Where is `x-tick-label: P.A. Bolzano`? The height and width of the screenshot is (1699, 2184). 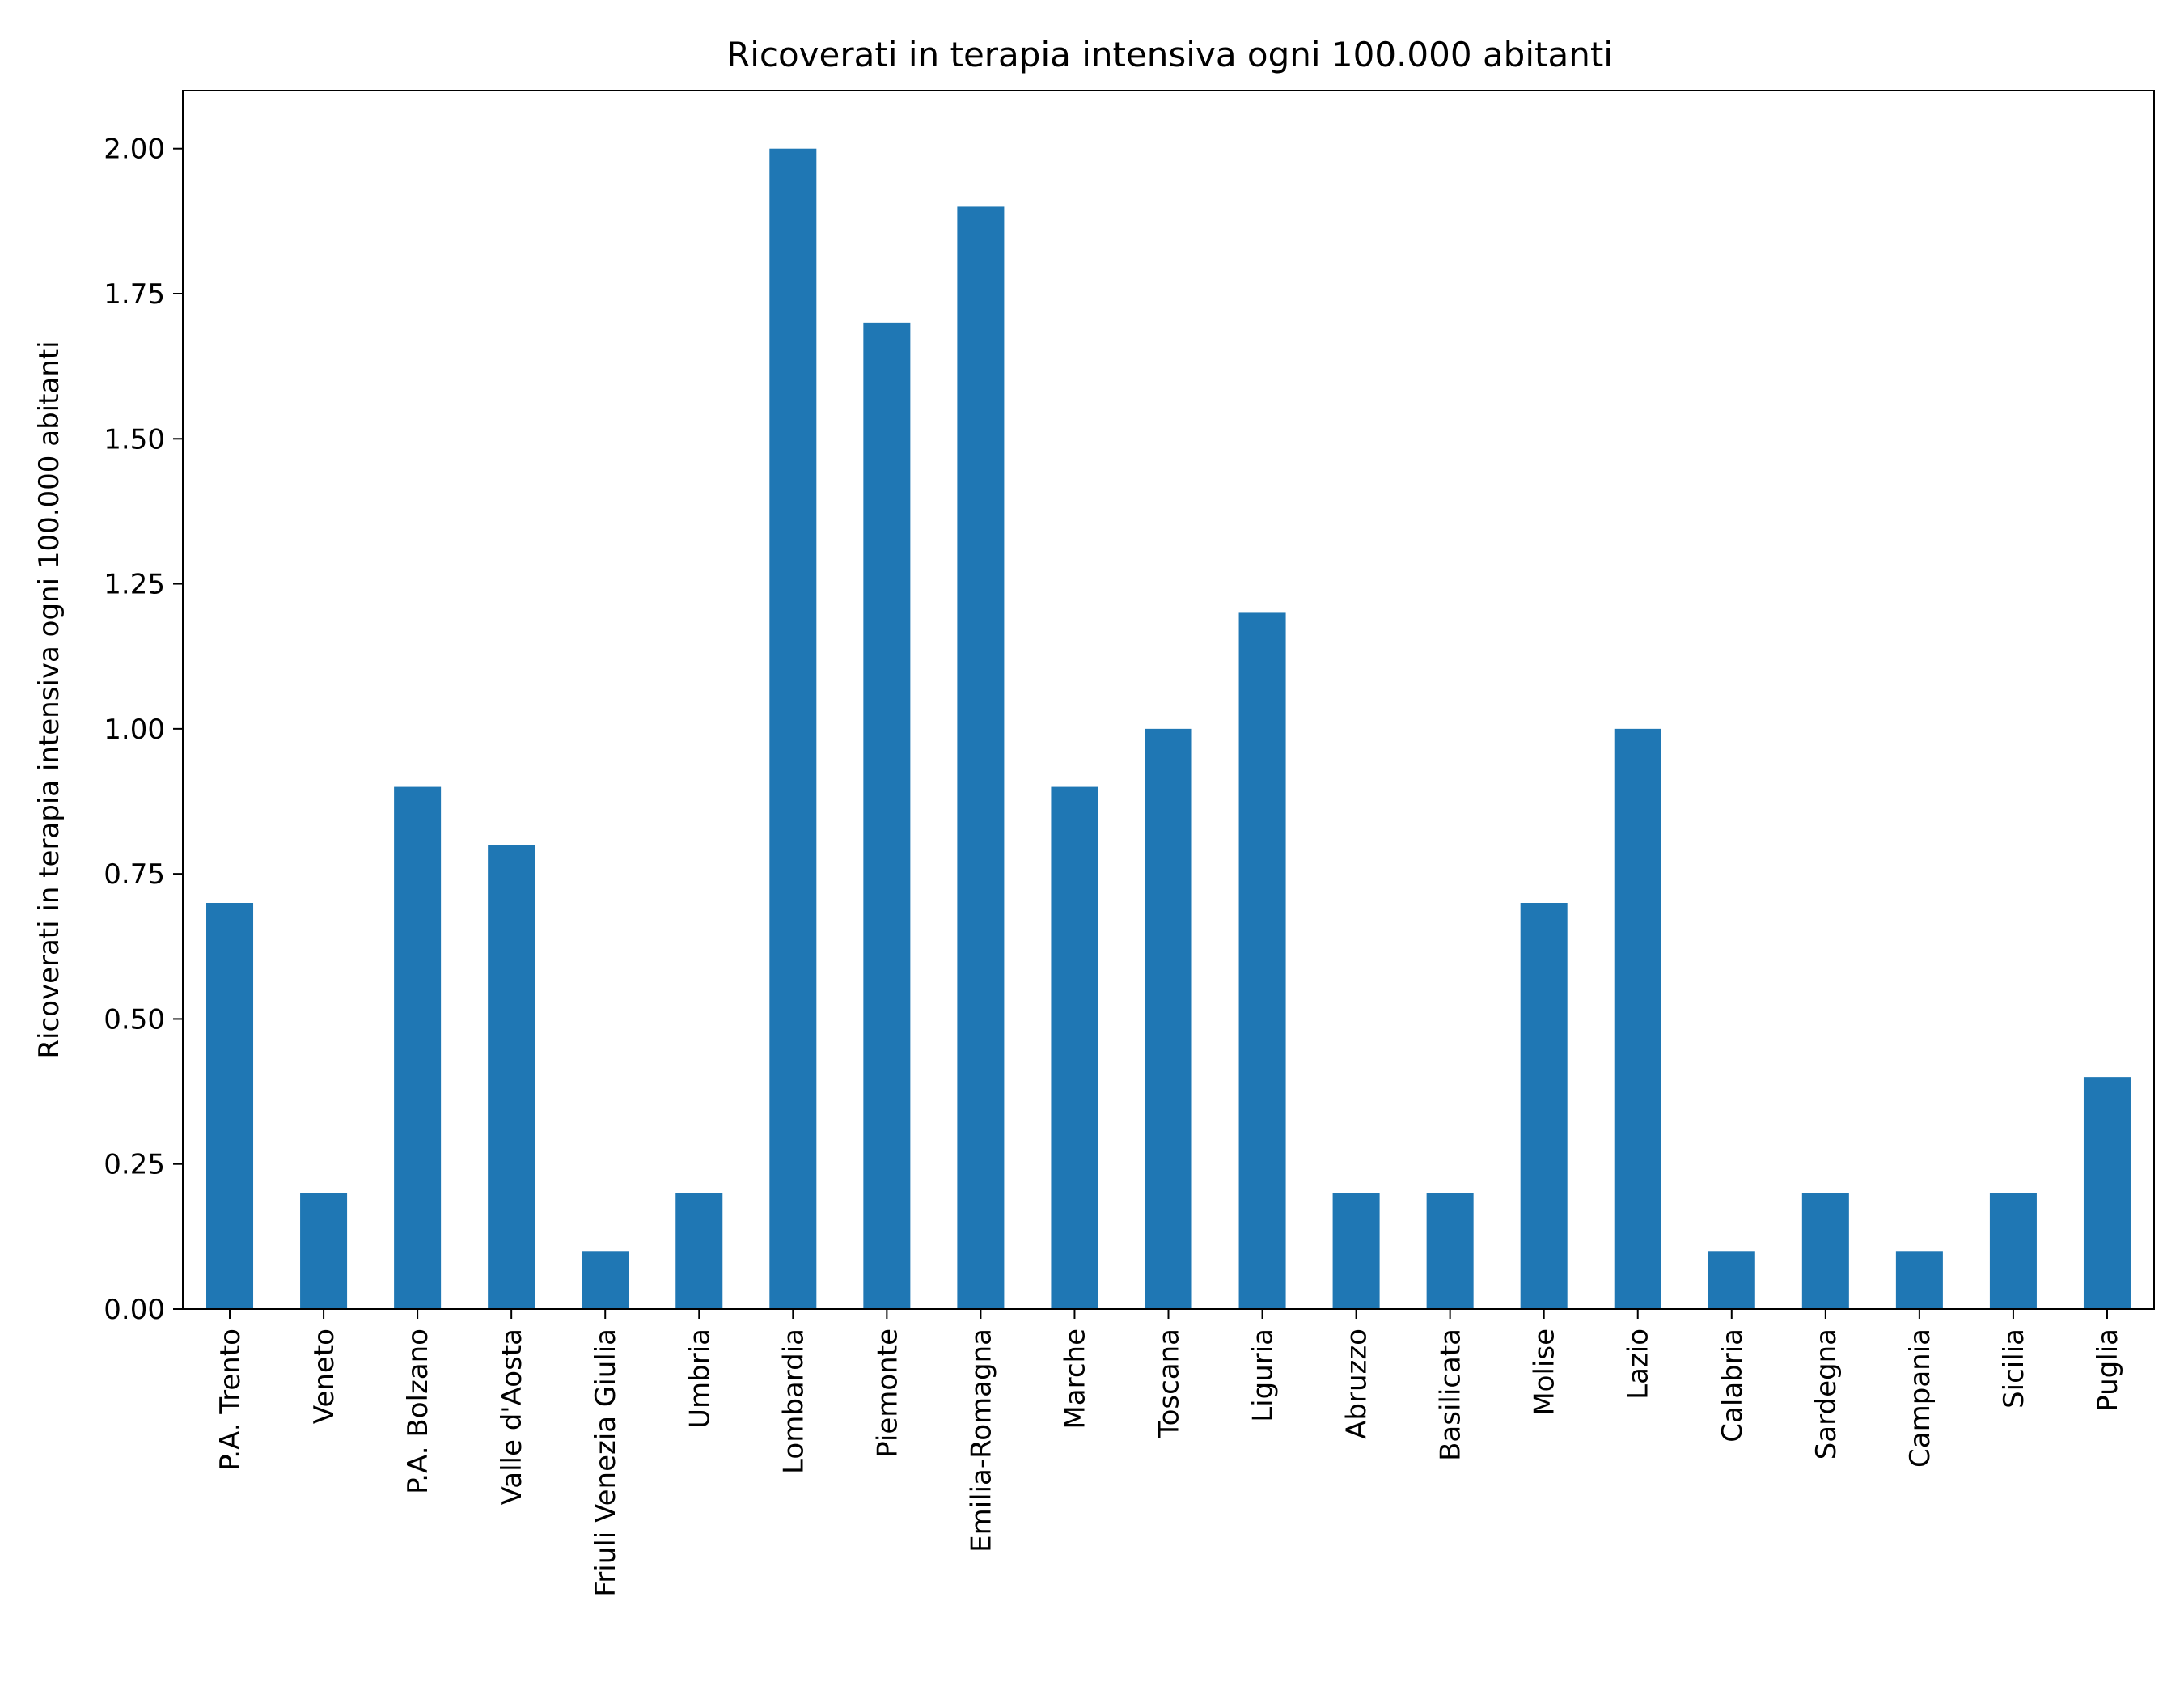 x-tick-label: P.A. Bolzano is located at coordinates (418, 1411).